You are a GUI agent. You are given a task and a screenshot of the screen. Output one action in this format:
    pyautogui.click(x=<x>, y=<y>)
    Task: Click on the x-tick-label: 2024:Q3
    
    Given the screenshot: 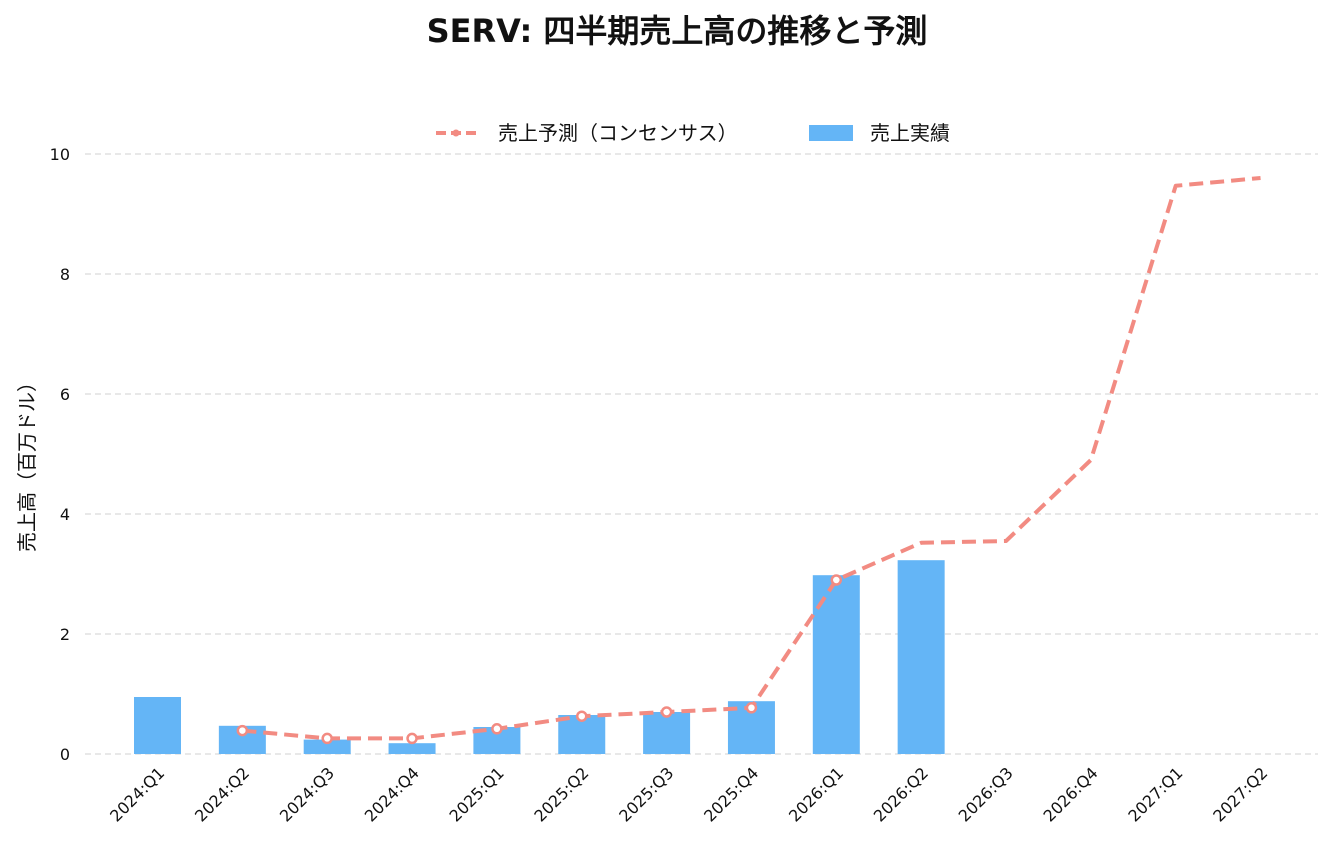 What is the action you would take?
    pyautogui.click(x=307, y=794)
    